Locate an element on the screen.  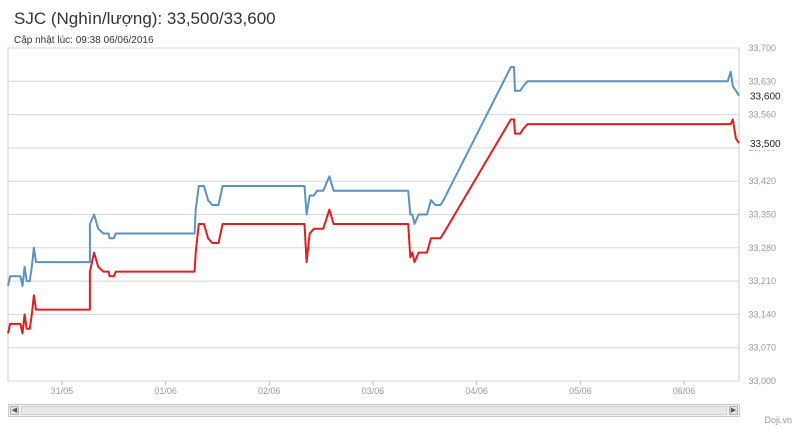
y-tick-label: 33,560 is located at coordinates (762, 115).